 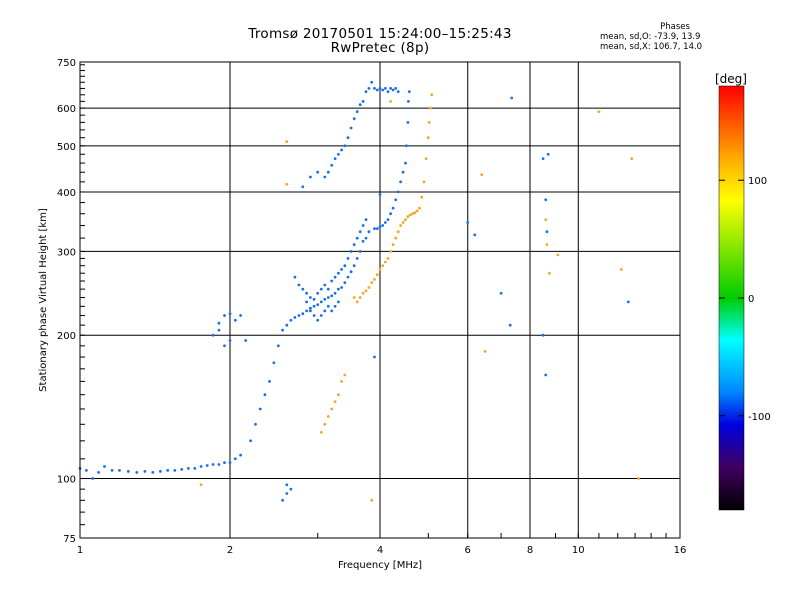 What do you see at coordinates (66, 147) in the screenshot?
I see `y-tick-label: 500` at bounding box center [66, 147].